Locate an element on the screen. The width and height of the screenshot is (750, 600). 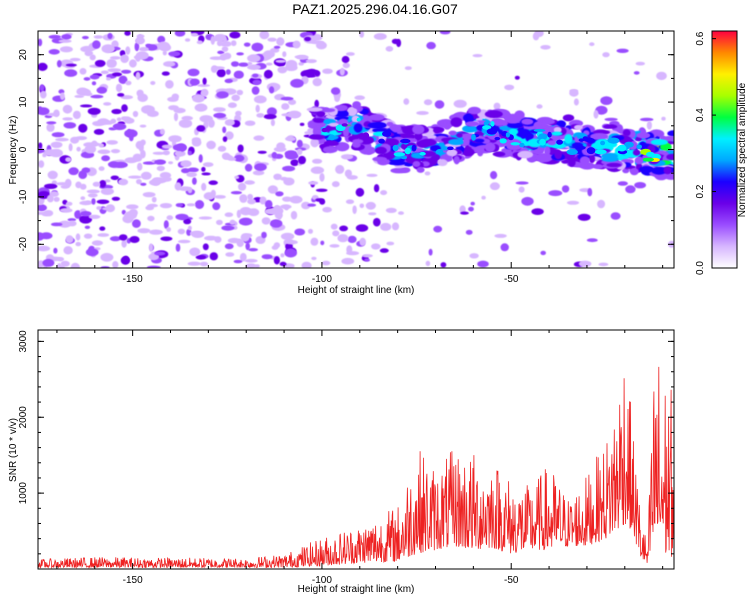
y-tick-label: -10 is located at coordinates (23, 196).